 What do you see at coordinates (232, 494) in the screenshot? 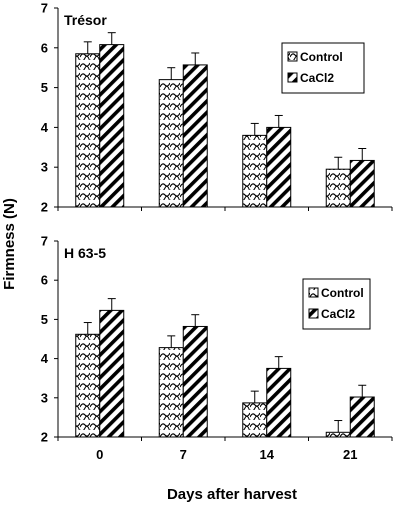
I see `x-axis-title: Days after harvest` at bounding box center [232, 494].